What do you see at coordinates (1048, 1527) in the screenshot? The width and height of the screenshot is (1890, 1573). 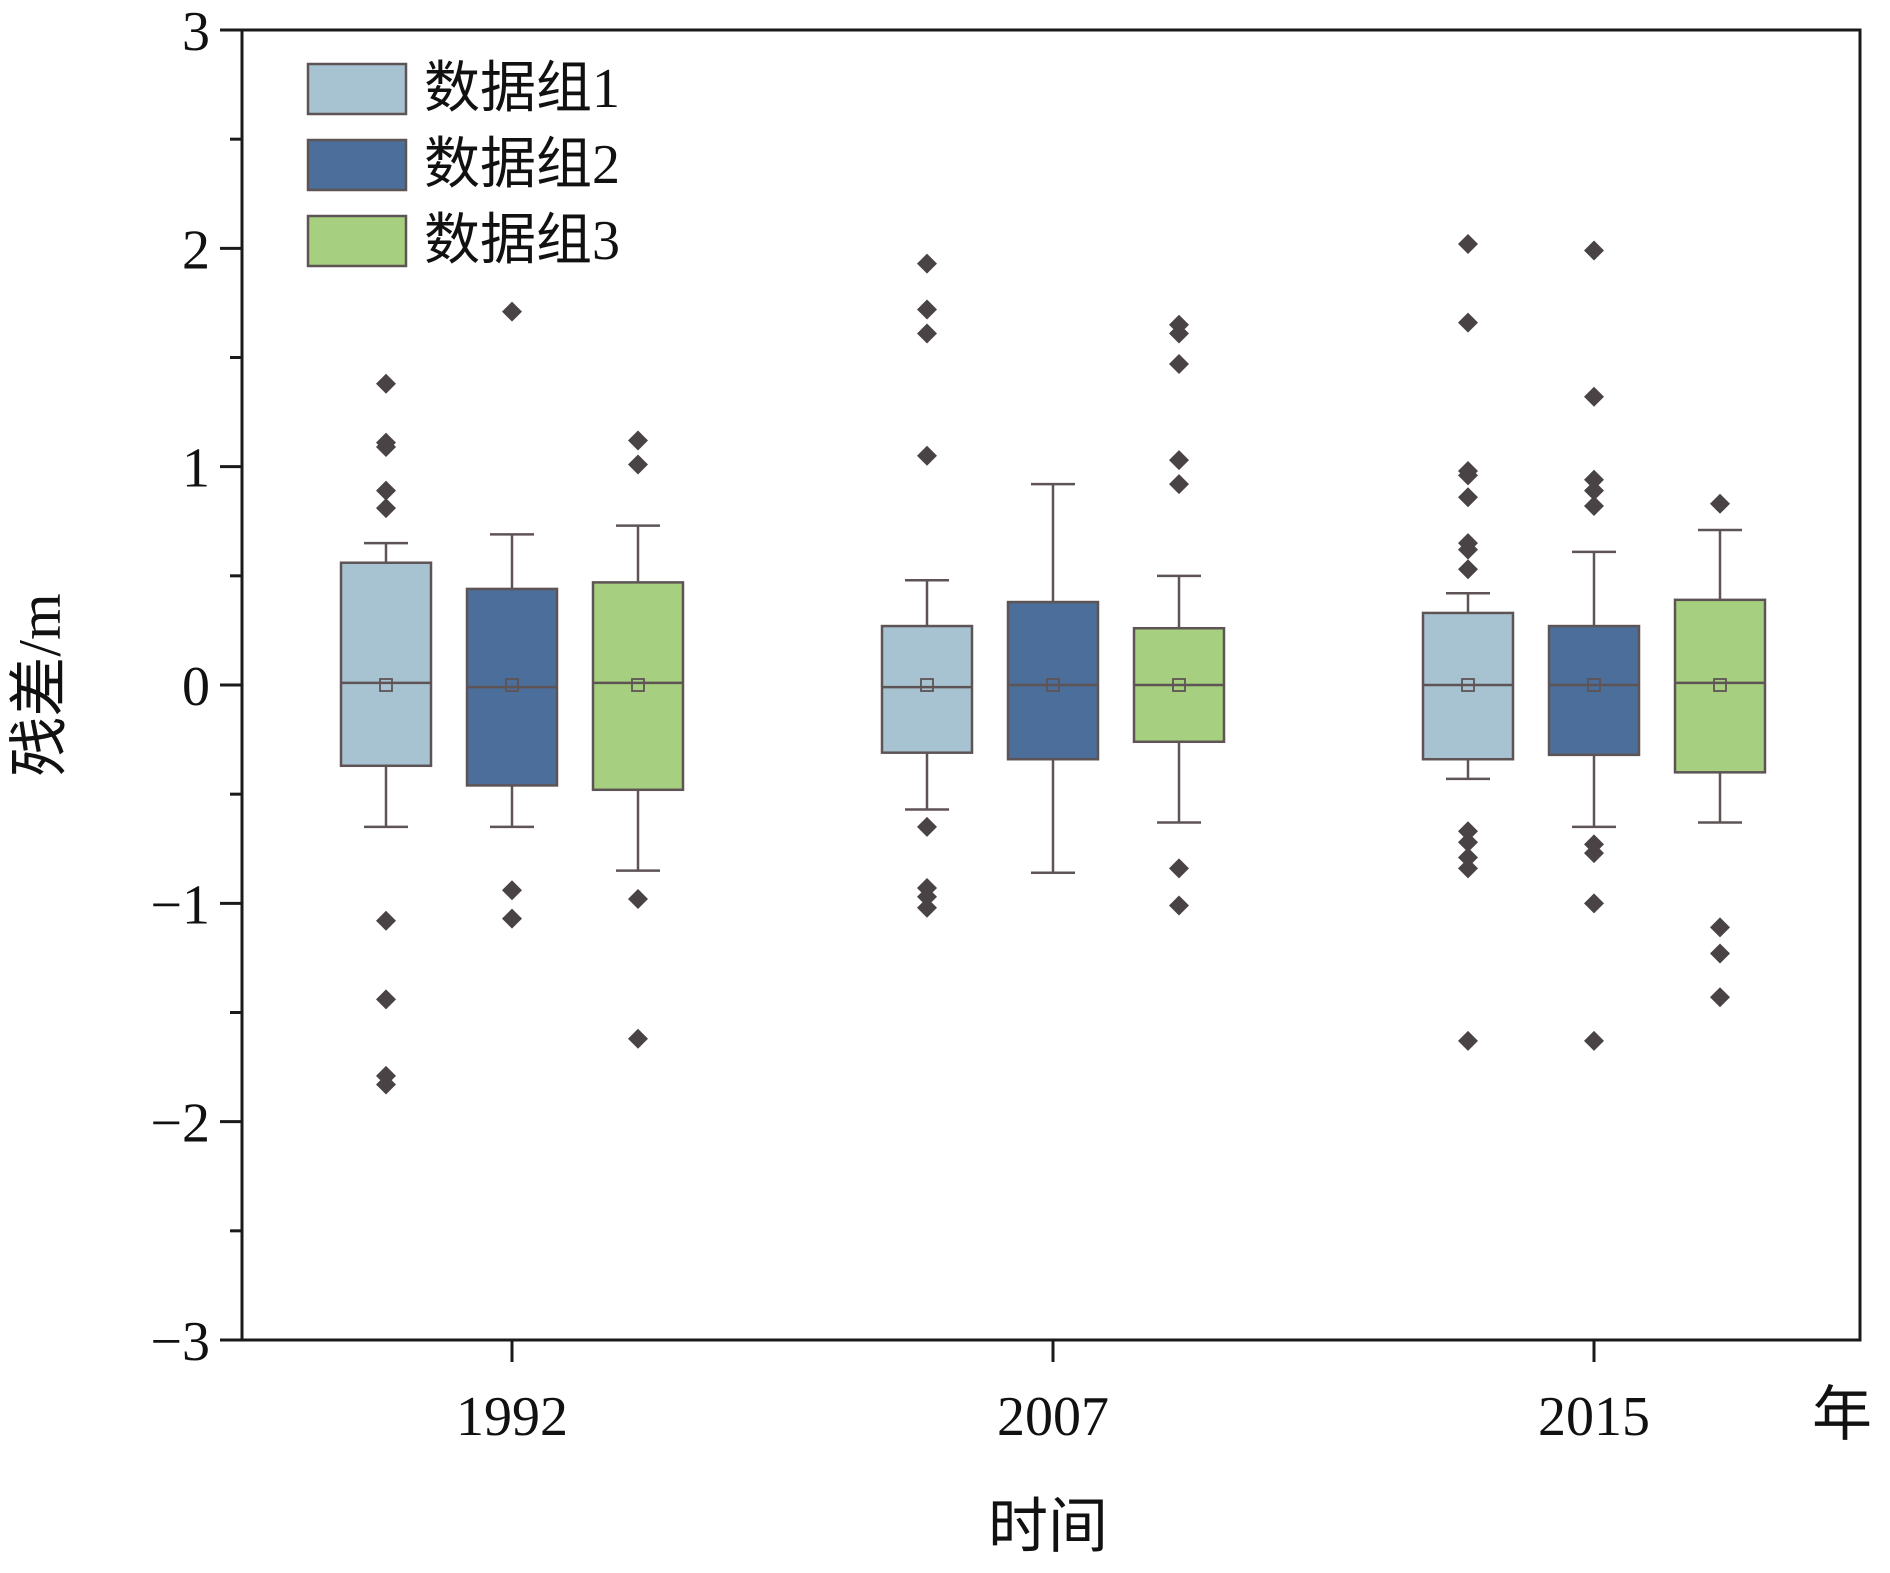 I see `x-axis-title: 时间` at bounding box center [1048, 1527].